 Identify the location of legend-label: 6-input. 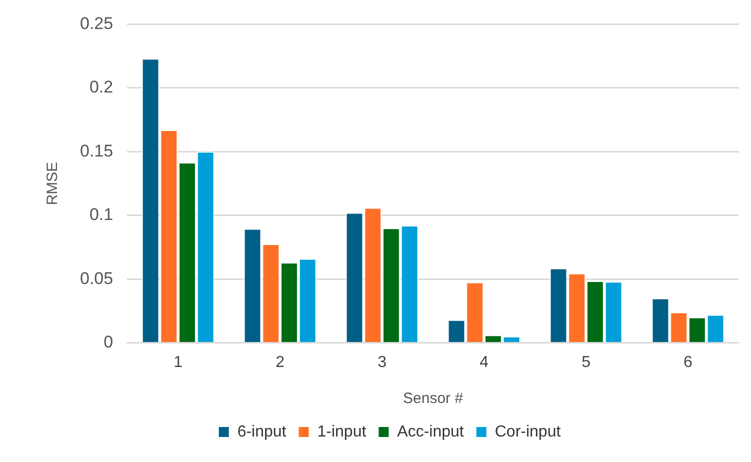
(262, 431).